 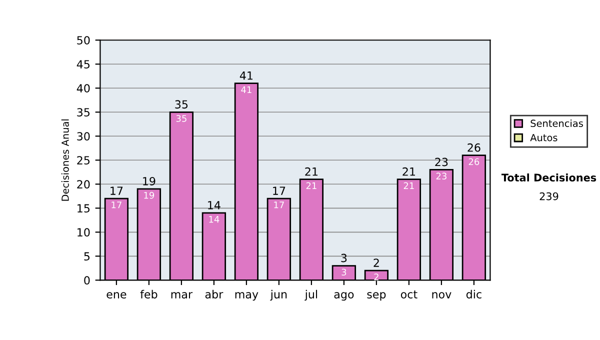 What do you see at coordinates (87, 256) in the screenshot?
I see `y-tick-label: 5` at bounding box center [87, 256].